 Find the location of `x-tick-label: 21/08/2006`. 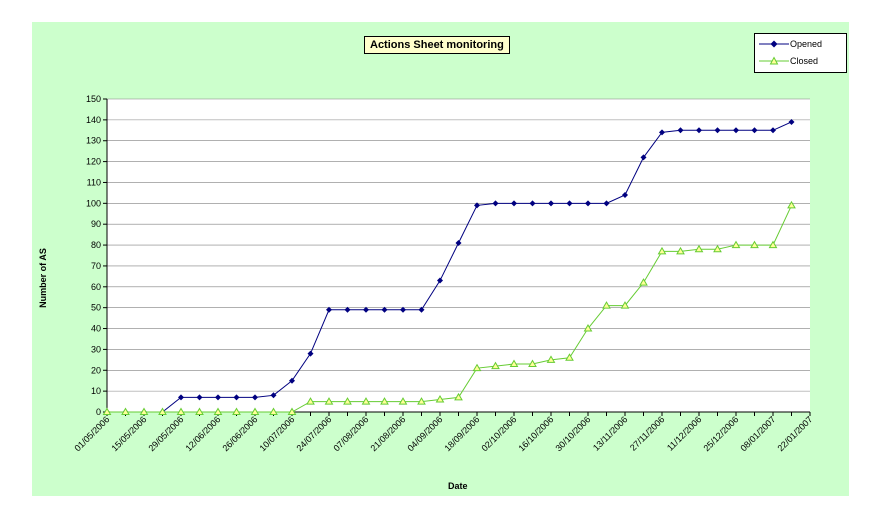

x-tick-label: 21/08/2006 is located at coordinates (387, 433).